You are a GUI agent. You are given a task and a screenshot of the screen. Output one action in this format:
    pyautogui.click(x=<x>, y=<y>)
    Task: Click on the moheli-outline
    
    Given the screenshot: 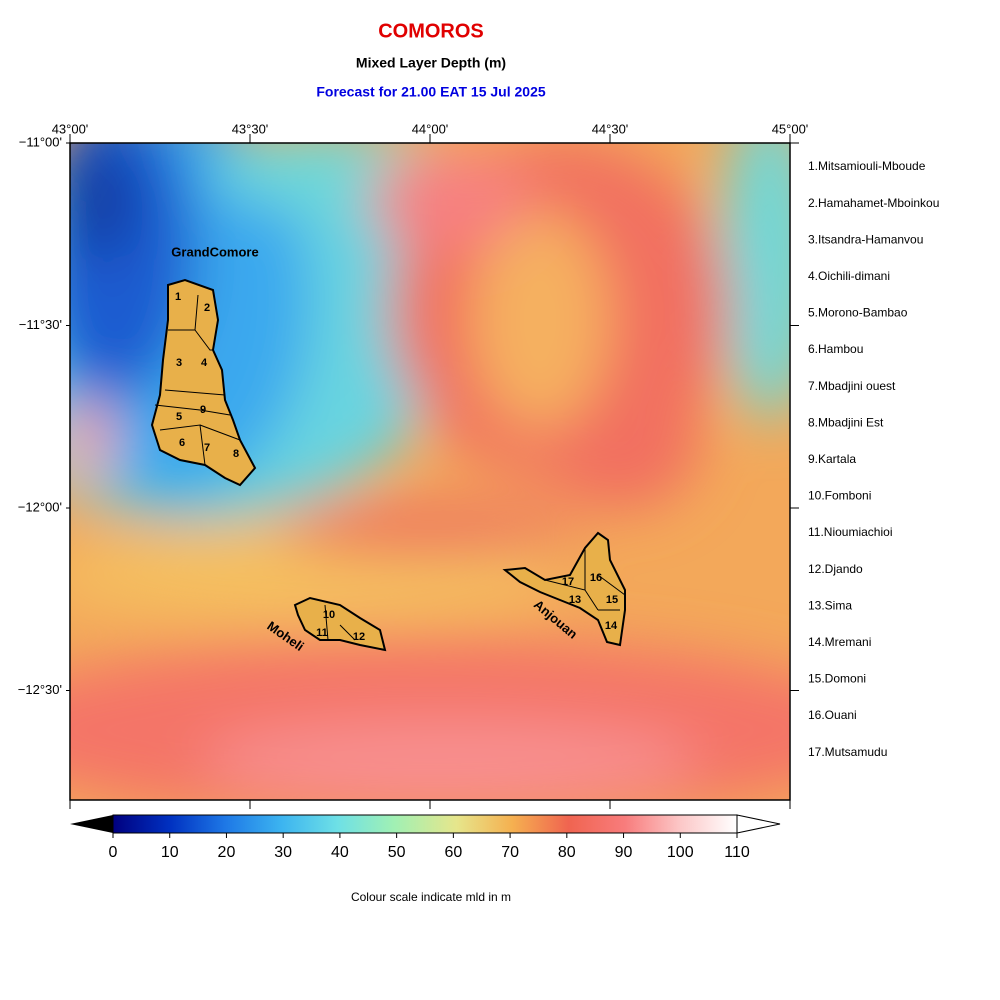 What is the action you would take?
    pyautogui.click(x=340, y=624)
    